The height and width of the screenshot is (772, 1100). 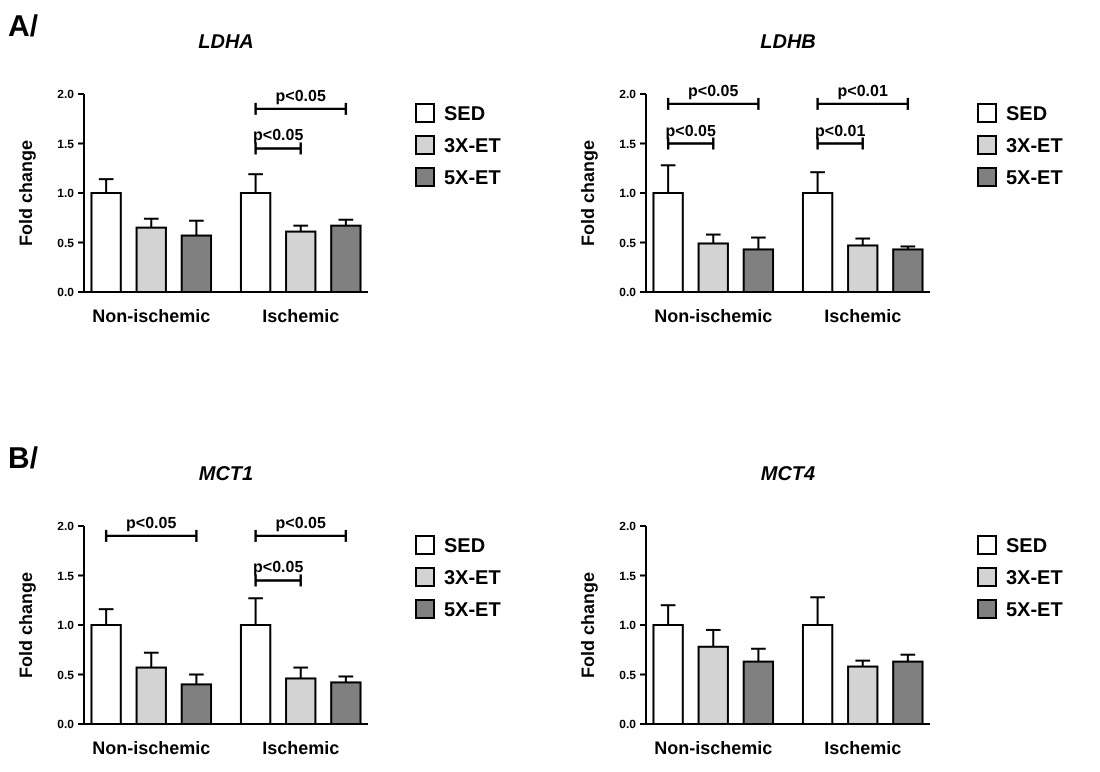 What do you see at coordinates (788, 475) in the screenshot?
I see `chart-title: MCT4` at bounding box center [788, 475].